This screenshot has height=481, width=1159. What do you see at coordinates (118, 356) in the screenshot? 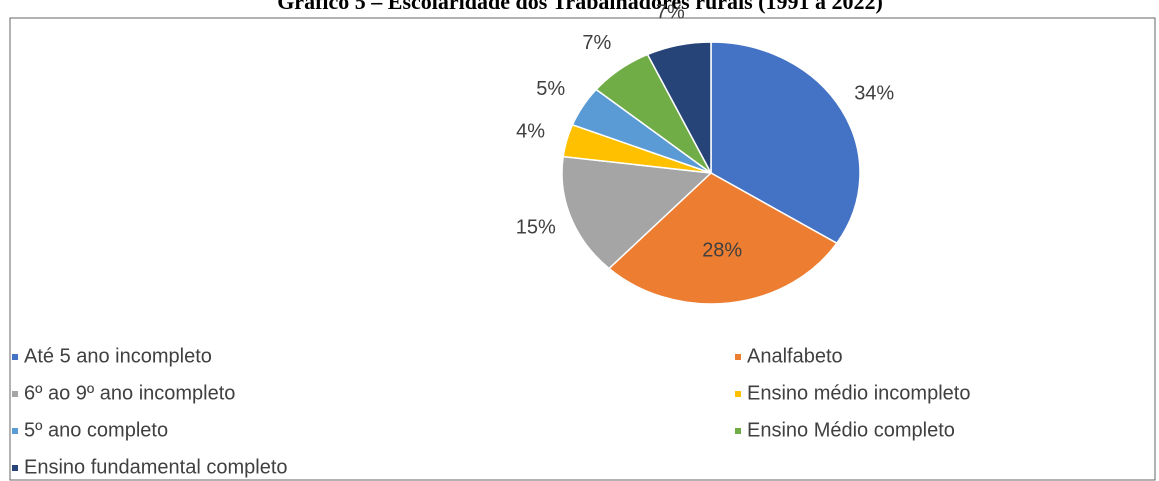
I see `legend-label: Até 5 ano incompleto` at bounding box center [118, 356].